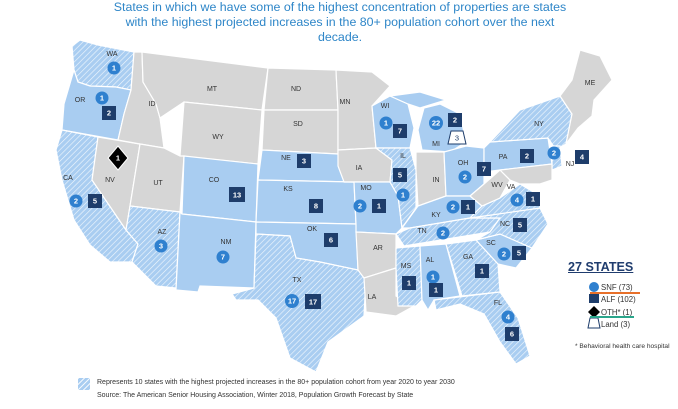 The image size is (678, 409). Describe the element at coordinates (158, 183) in the screenshot. I see `label-ut: UT` at that location.